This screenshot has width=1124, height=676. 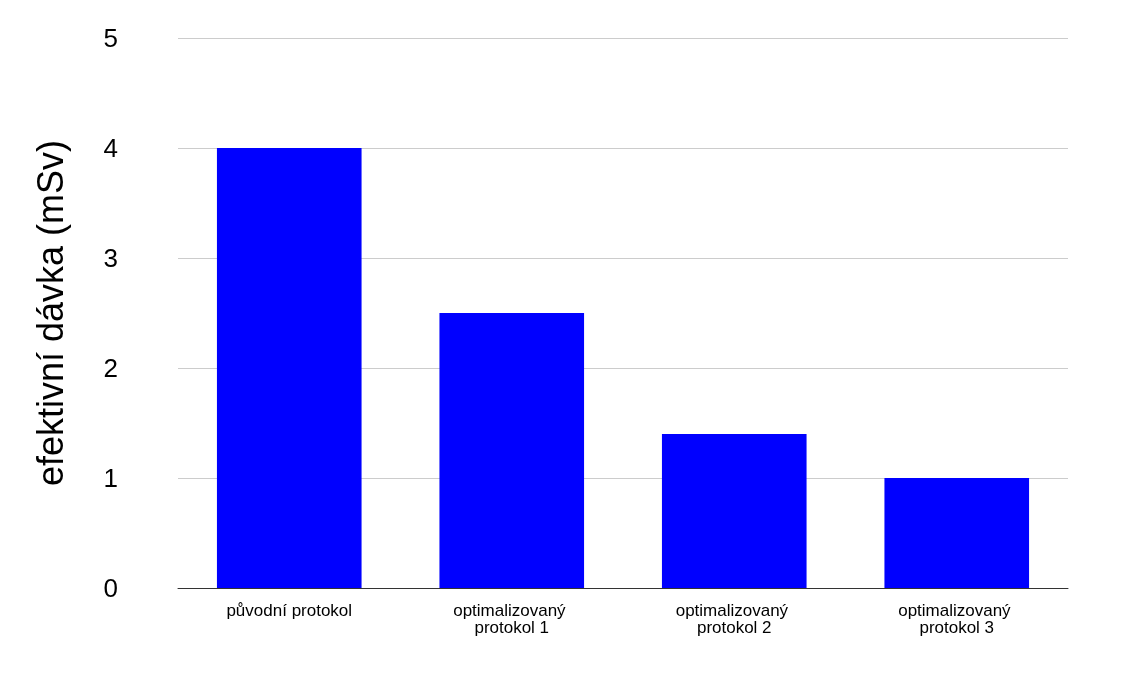 What do you see at coordinates (110, 368) in the screenshot?
I see `y-tick-label: 2` at bounding box center [110, 368].